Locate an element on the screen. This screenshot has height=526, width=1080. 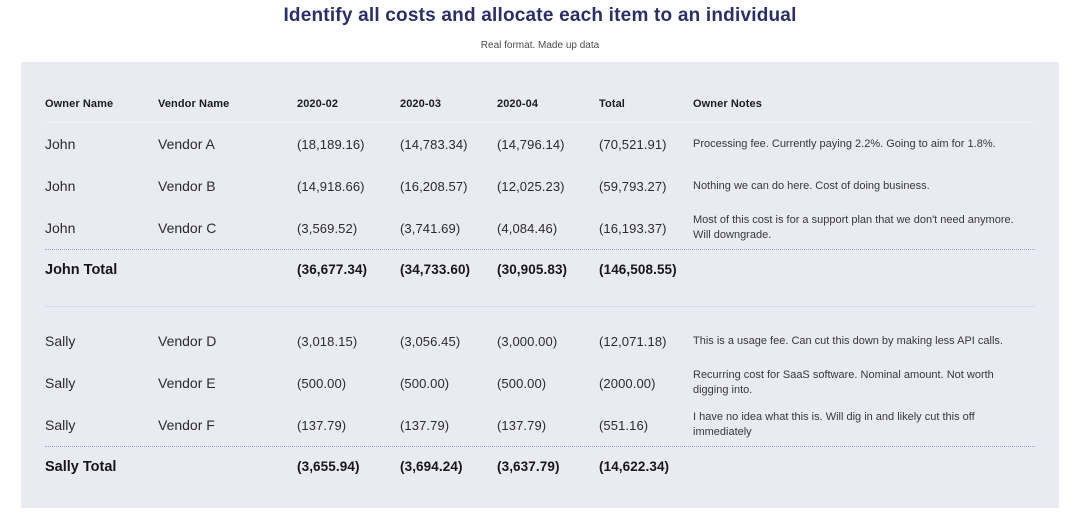
month-2020-02-cell: (3,018.15) is located at coordinates (327, 341).